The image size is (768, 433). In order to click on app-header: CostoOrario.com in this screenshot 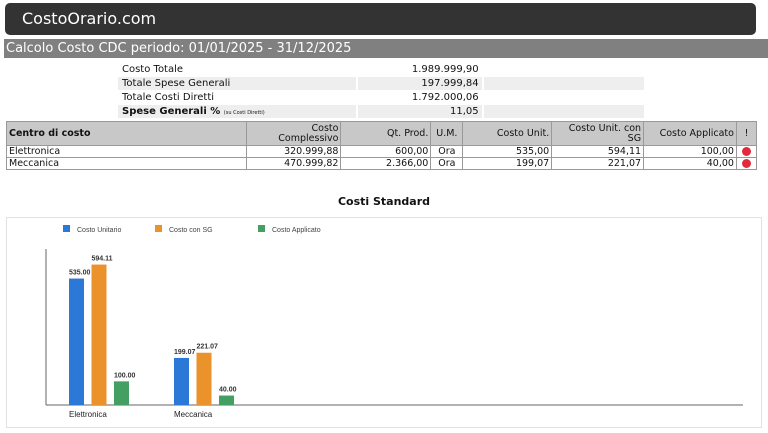, I will do `click(380, 19)`.